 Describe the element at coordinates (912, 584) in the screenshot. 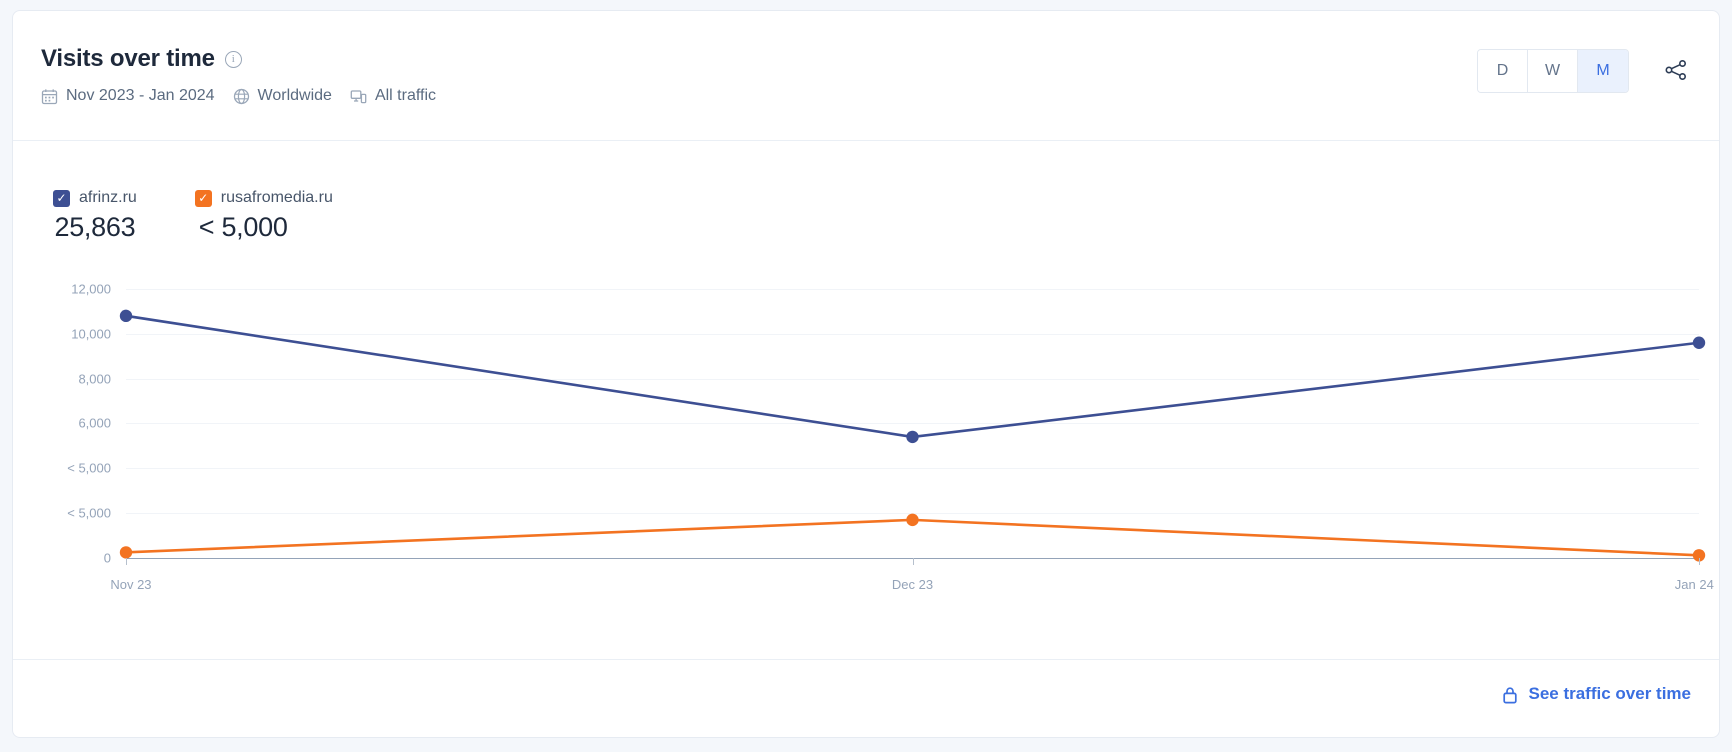

I see `x-axis-tick-label: Dec 23` at that location.